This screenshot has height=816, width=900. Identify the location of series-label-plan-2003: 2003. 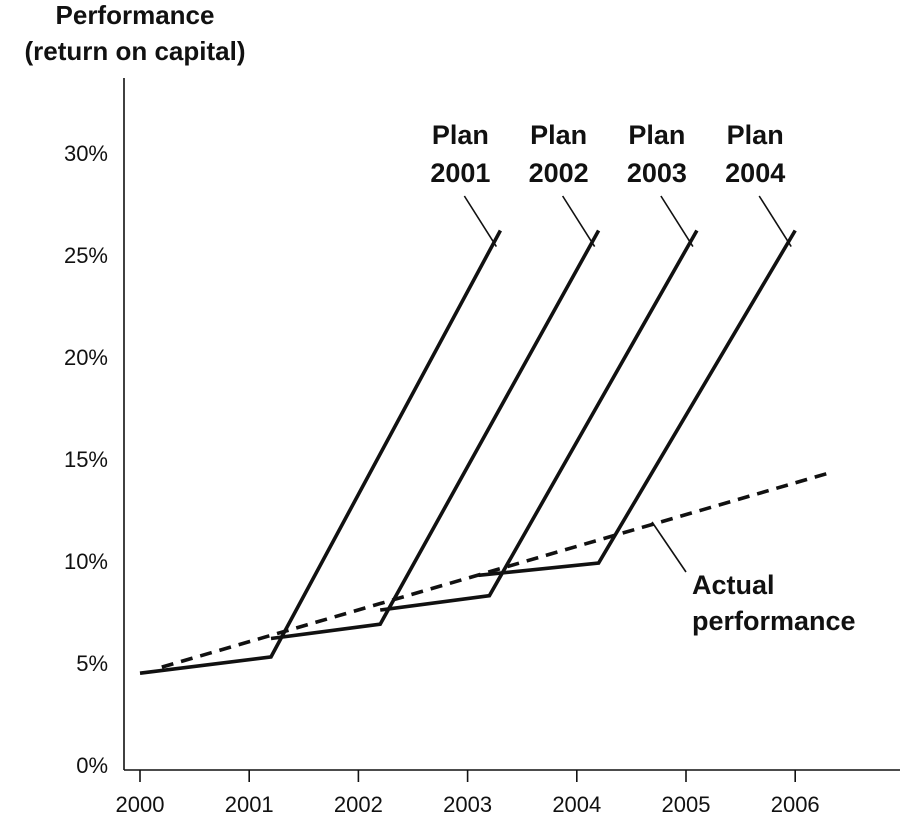
(657, 173).